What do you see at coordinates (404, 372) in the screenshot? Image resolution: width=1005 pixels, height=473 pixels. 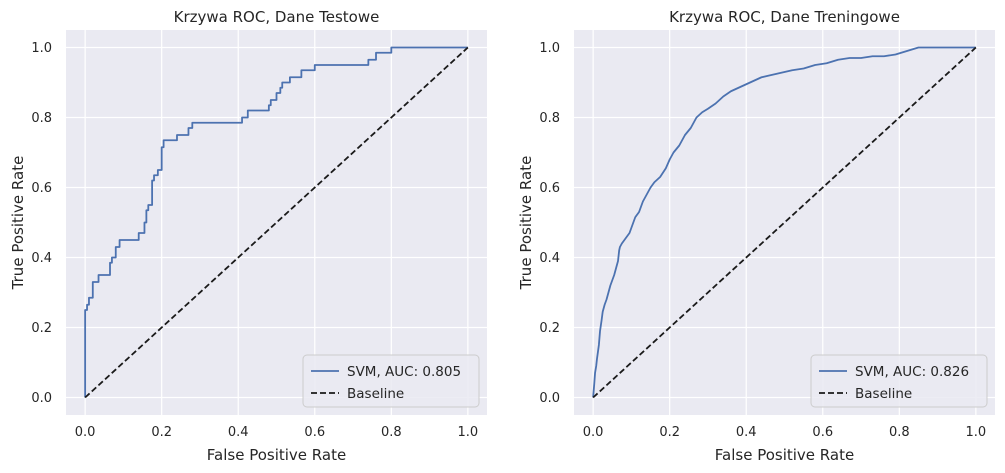 I see `legend-entry: SVM, AUC: 0.805` at bounding box center [404, 372].